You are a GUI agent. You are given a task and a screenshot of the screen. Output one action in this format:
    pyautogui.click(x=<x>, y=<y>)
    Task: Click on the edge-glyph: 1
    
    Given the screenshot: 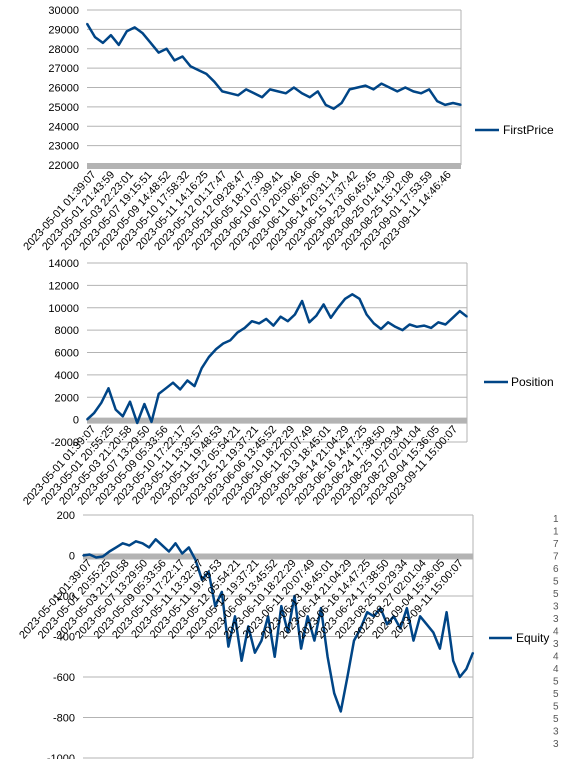 What is the action you would take?
    pyautogui.click(x=556, y=532)
    